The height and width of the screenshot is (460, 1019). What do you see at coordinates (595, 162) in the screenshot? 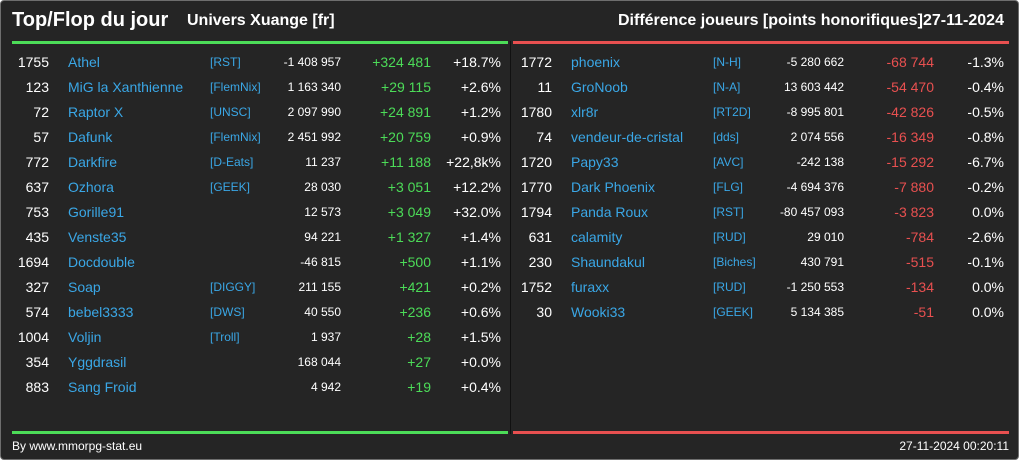
I see `player-name-link: Papy33` at bounding box center [595, 162].